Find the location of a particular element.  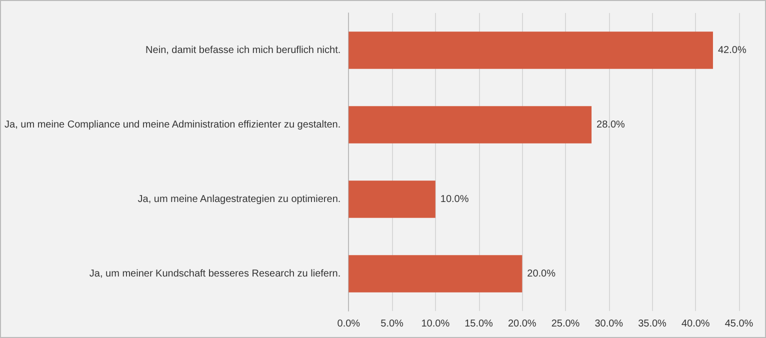

y-tick-label: Ja, um meine Compliance und meine Administration effizienter zu gestalten. is located at coordinates (172, 124).